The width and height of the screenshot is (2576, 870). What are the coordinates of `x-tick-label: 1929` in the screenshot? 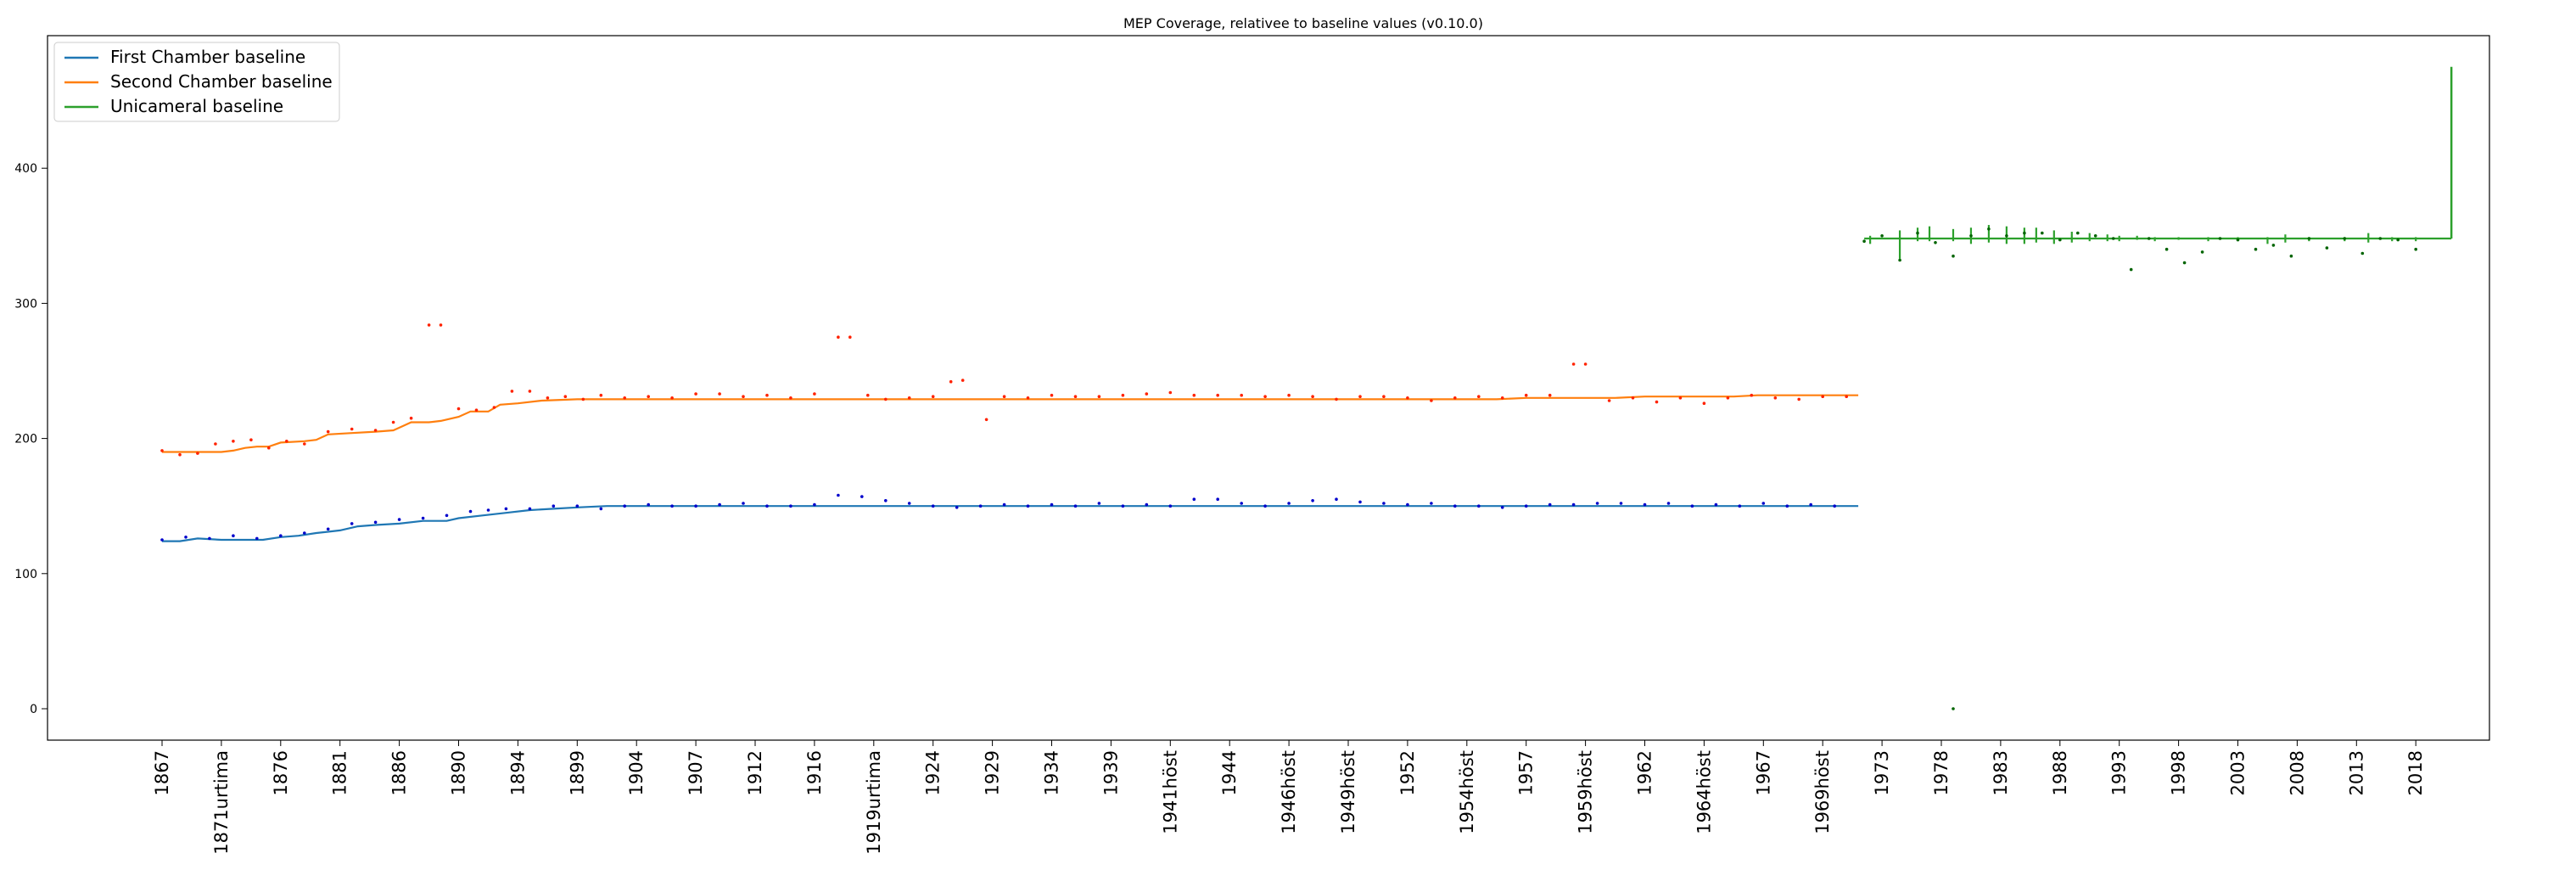 It's located at (993, 772).